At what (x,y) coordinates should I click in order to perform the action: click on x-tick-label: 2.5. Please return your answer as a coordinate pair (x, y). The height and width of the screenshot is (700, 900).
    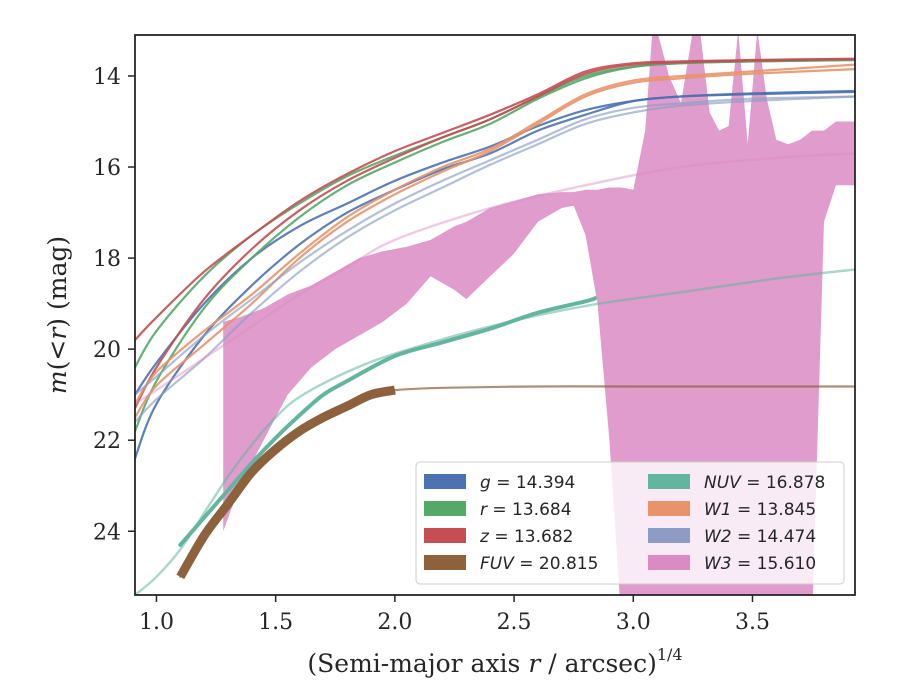
    Looking at the image, I should click on (514, 622).